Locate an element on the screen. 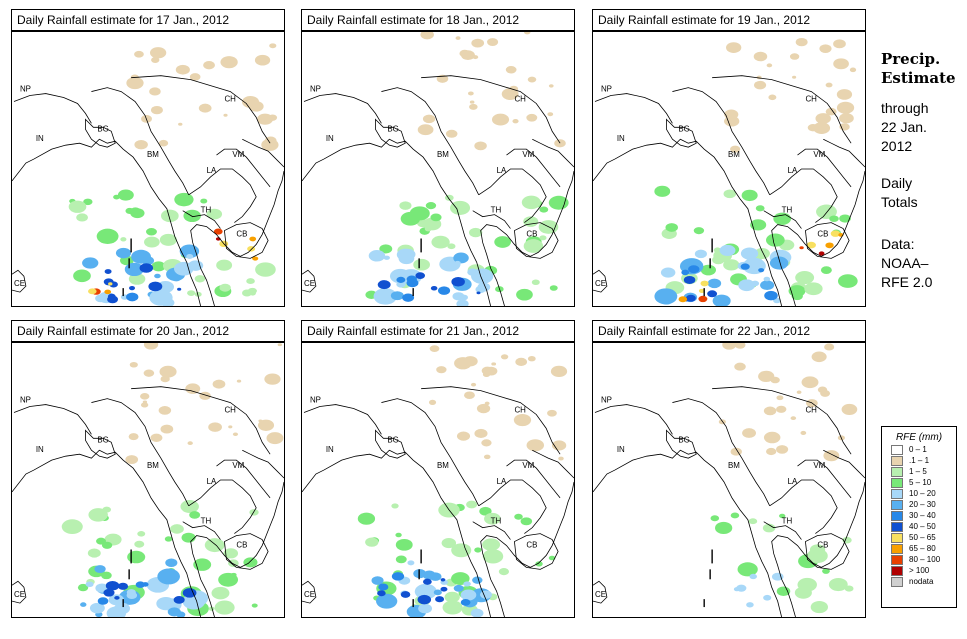  country-label: BM is located at coordinates (443, 154).